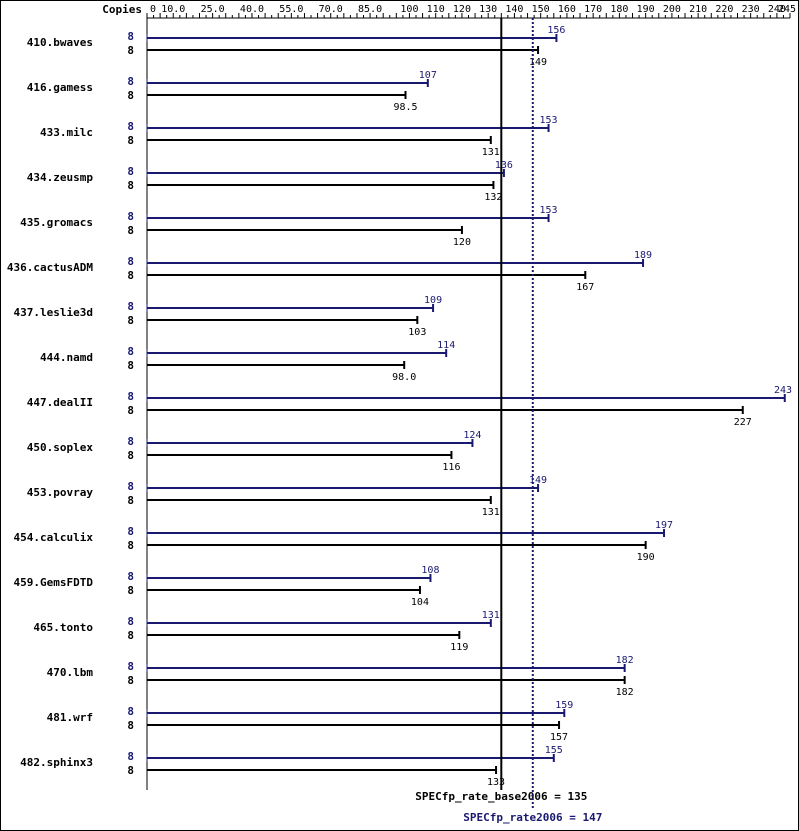 The width and height of the screenshot is (799, 831). I want to click on base-value-label: 157, so click(559, 737).